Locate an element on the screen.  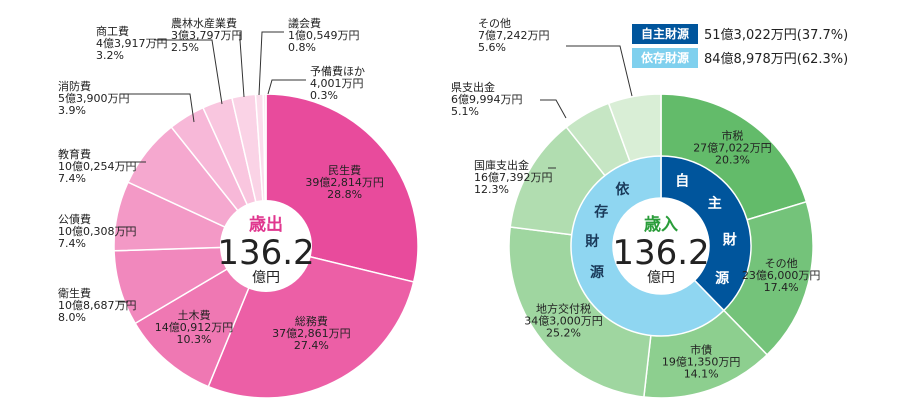
revenue-center-unit: 億円 is located at coordinates (661, 278).